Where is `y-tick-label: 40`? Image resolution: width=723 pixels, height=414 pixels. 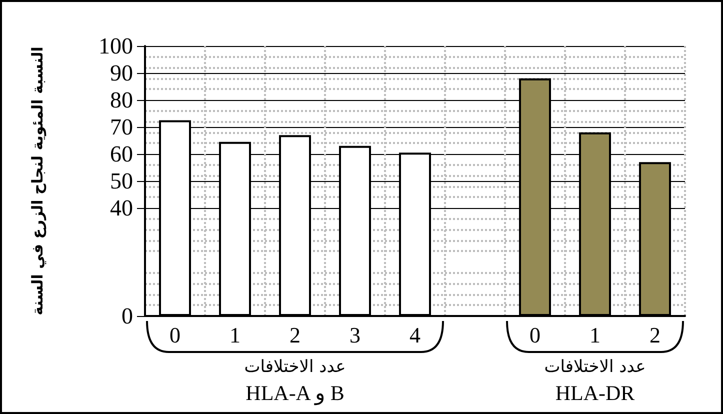
y-tick-label: 40 is located at coordinates (121, 208).